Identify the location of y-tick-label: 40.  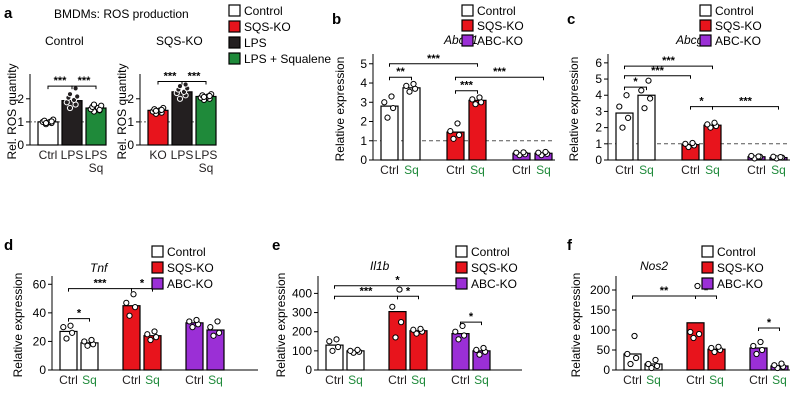
(40, 313).